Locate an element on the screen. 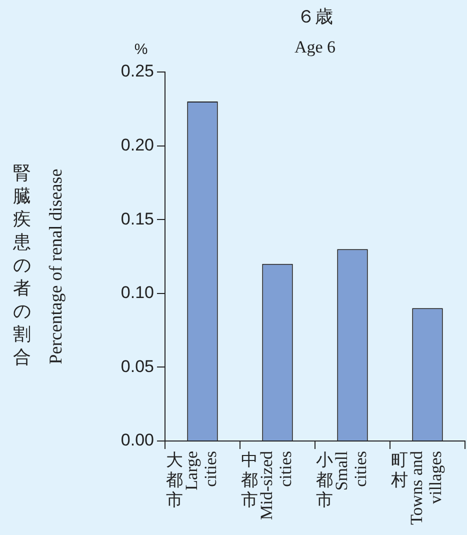  y-tick-label: 0.10 is located at coordinates (137, 292).